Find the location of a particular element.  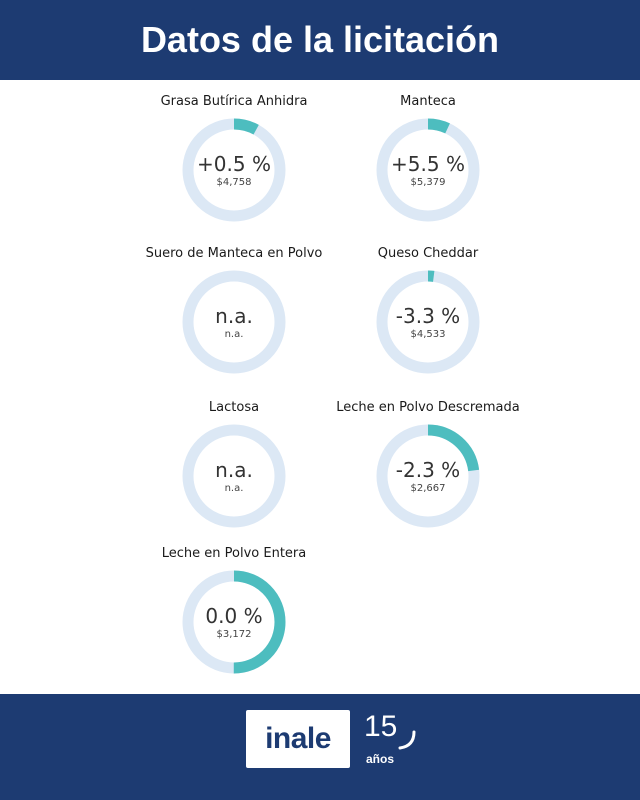

product-card-suero: Suero de Manteca en Polvo n.a. n.a. is located at coordinates (234, 316).